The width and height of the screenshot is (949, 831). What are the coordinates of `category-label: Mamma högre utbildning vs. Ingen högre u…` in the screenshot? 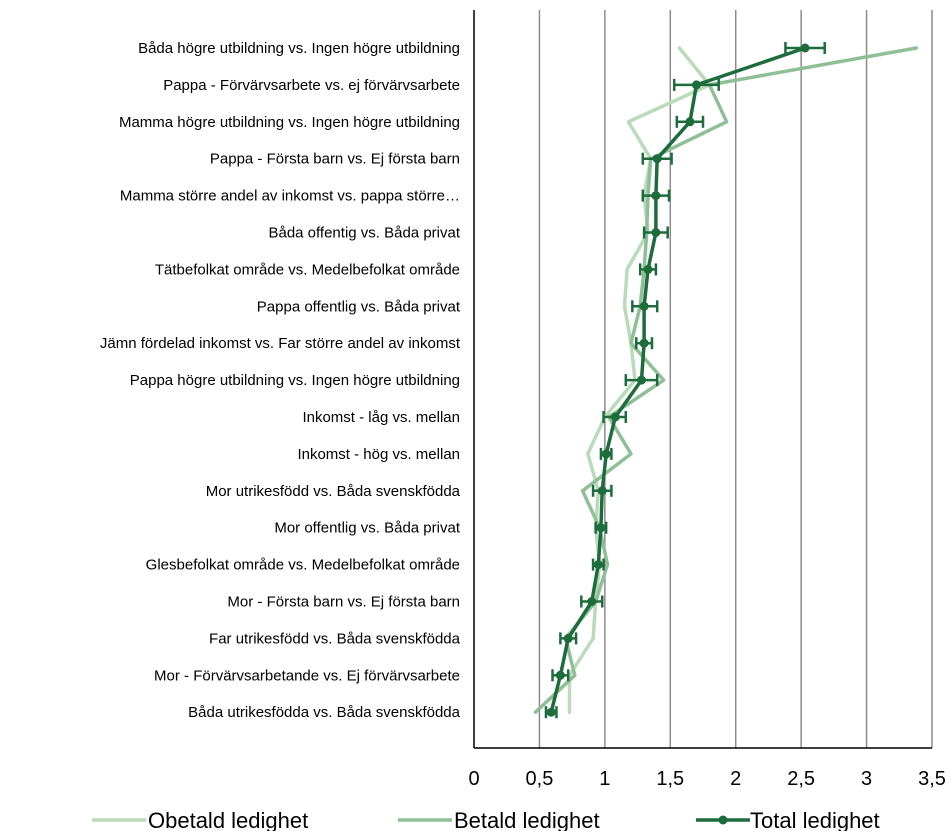 It's located at (289, 122).